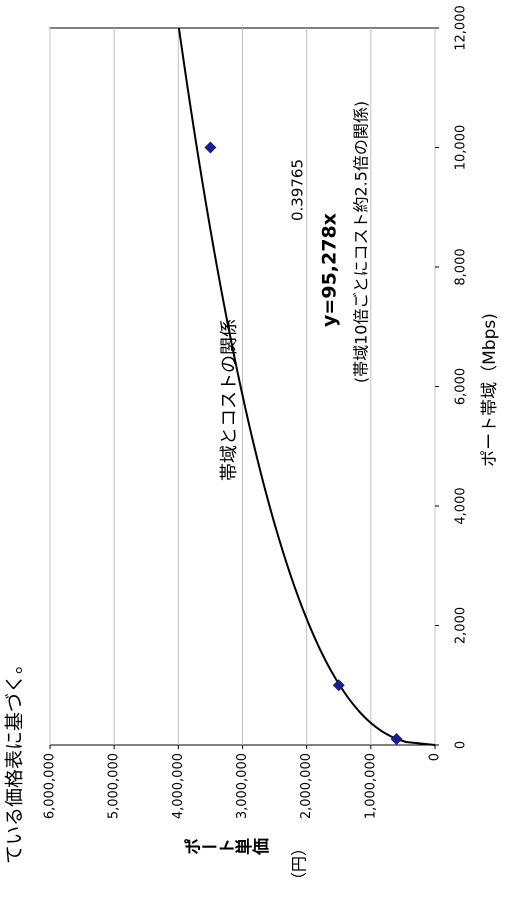  Describe the element at coordinates (461, 266) in the screenshot. I see `x-tick-label: 8,000` at that location.